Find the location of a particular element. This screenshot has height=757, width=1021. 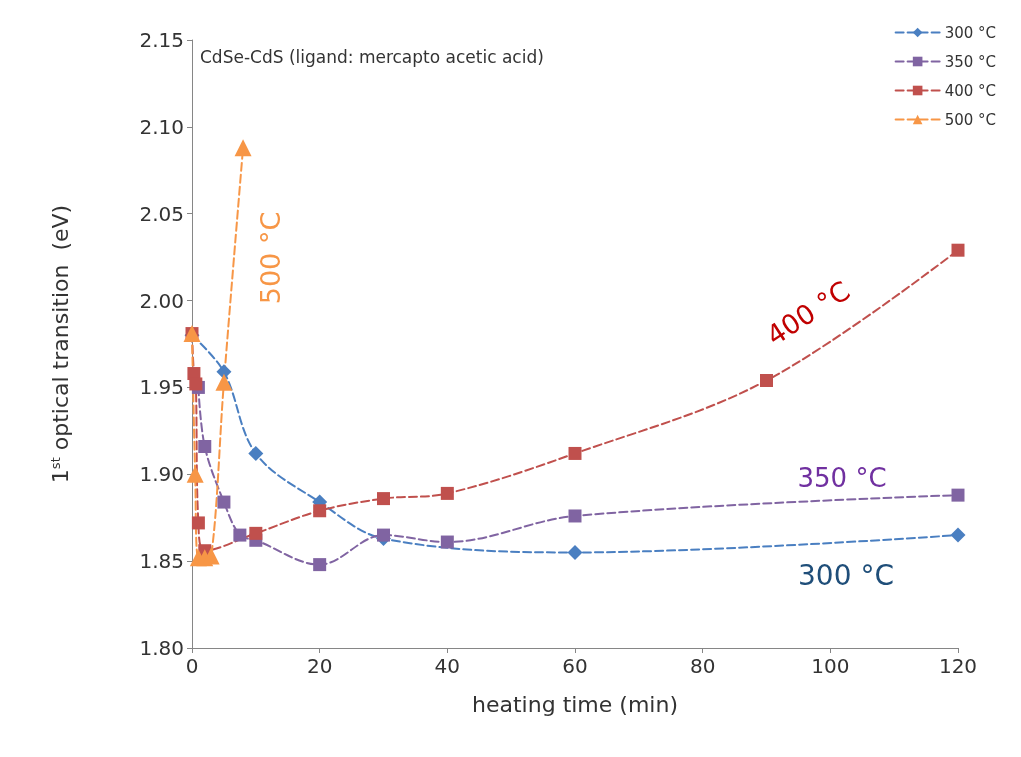

y-tick-label: 1.90 is located at coordinates (161, 474).